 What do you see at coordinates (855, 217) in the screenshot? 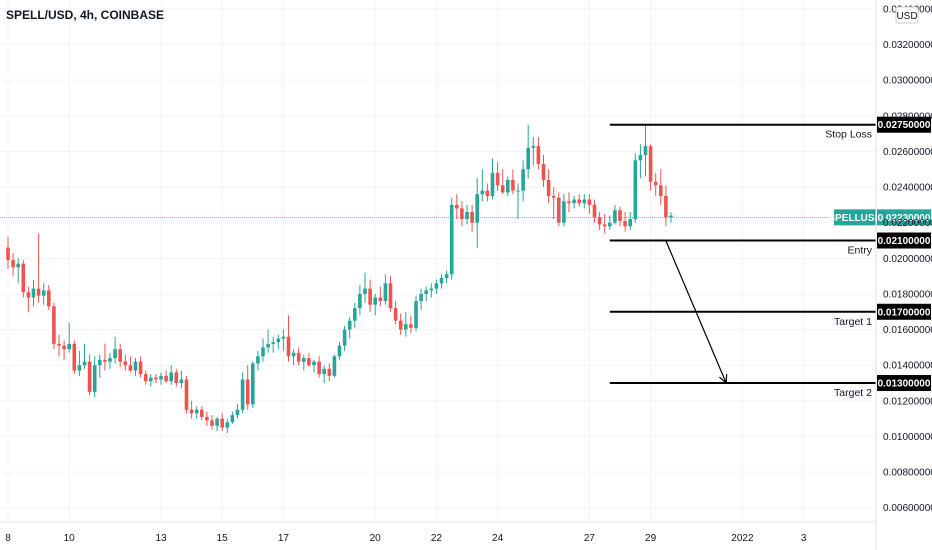
I see `symbol-badge` at bounding box center [855, 217].